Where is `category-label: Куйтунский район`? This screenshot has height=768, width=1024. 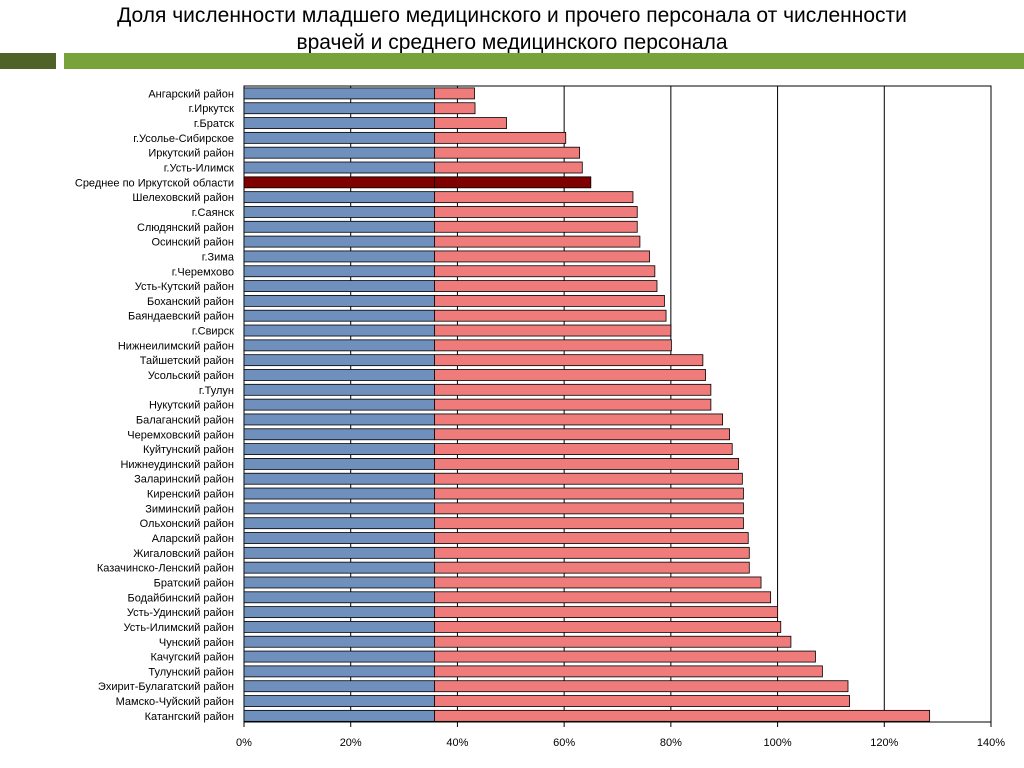 category-label: Куйтунский район is located at coordinates (188, 450).